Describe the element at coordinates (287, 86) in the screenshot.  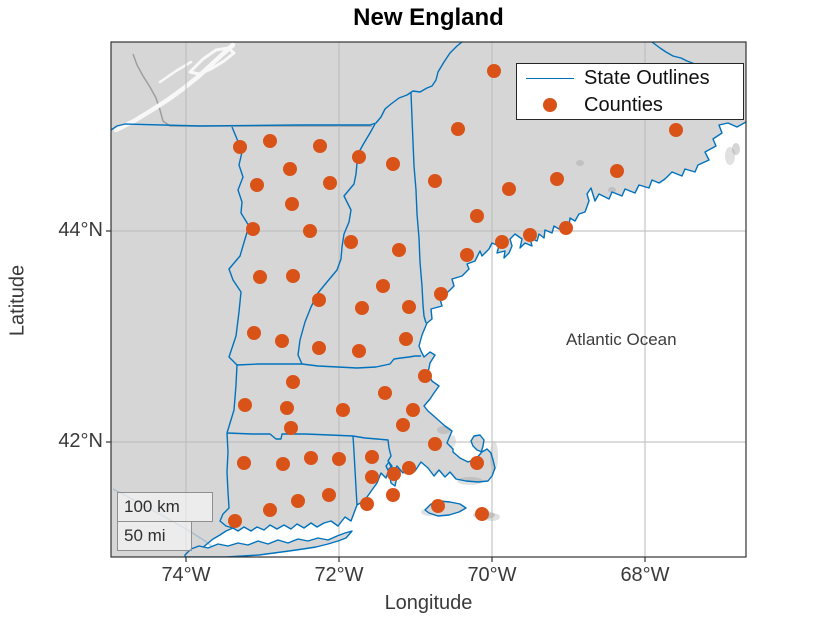
I see `state-outline-canada-border-west` at that location.